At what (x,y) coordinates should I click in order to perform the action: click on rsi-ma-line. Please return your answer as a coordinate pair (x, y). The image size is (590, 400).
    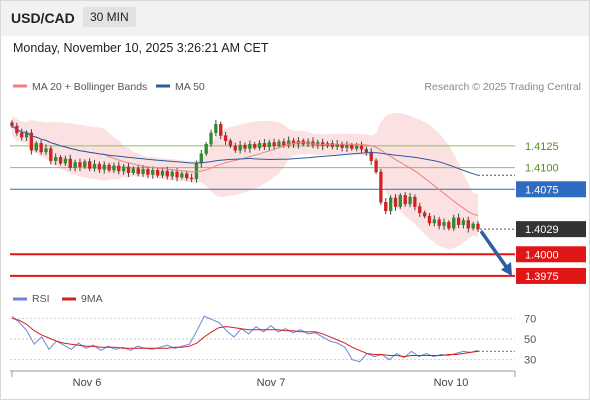
    Looking at the image, I should click on (245, 337).